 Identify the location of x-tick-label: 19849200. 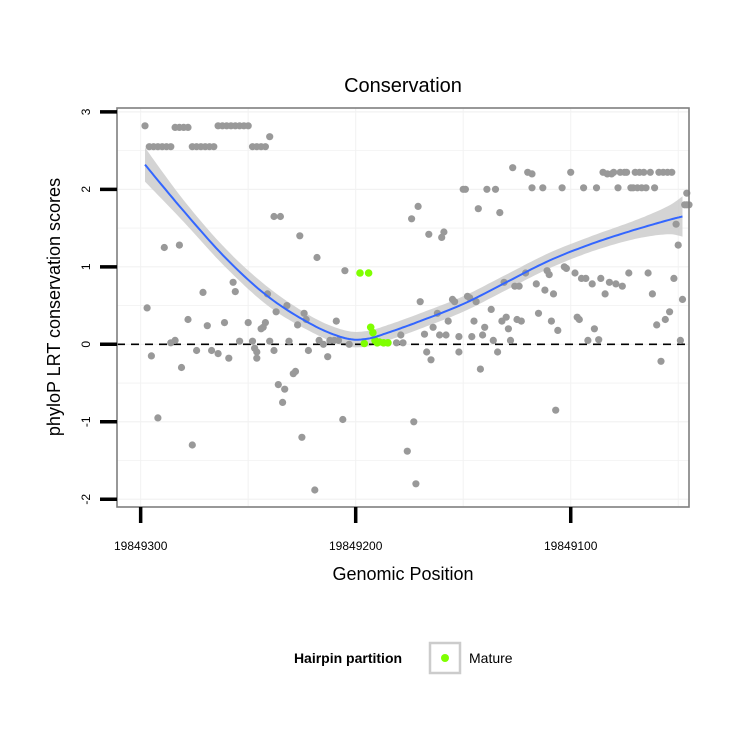
(356, 546).